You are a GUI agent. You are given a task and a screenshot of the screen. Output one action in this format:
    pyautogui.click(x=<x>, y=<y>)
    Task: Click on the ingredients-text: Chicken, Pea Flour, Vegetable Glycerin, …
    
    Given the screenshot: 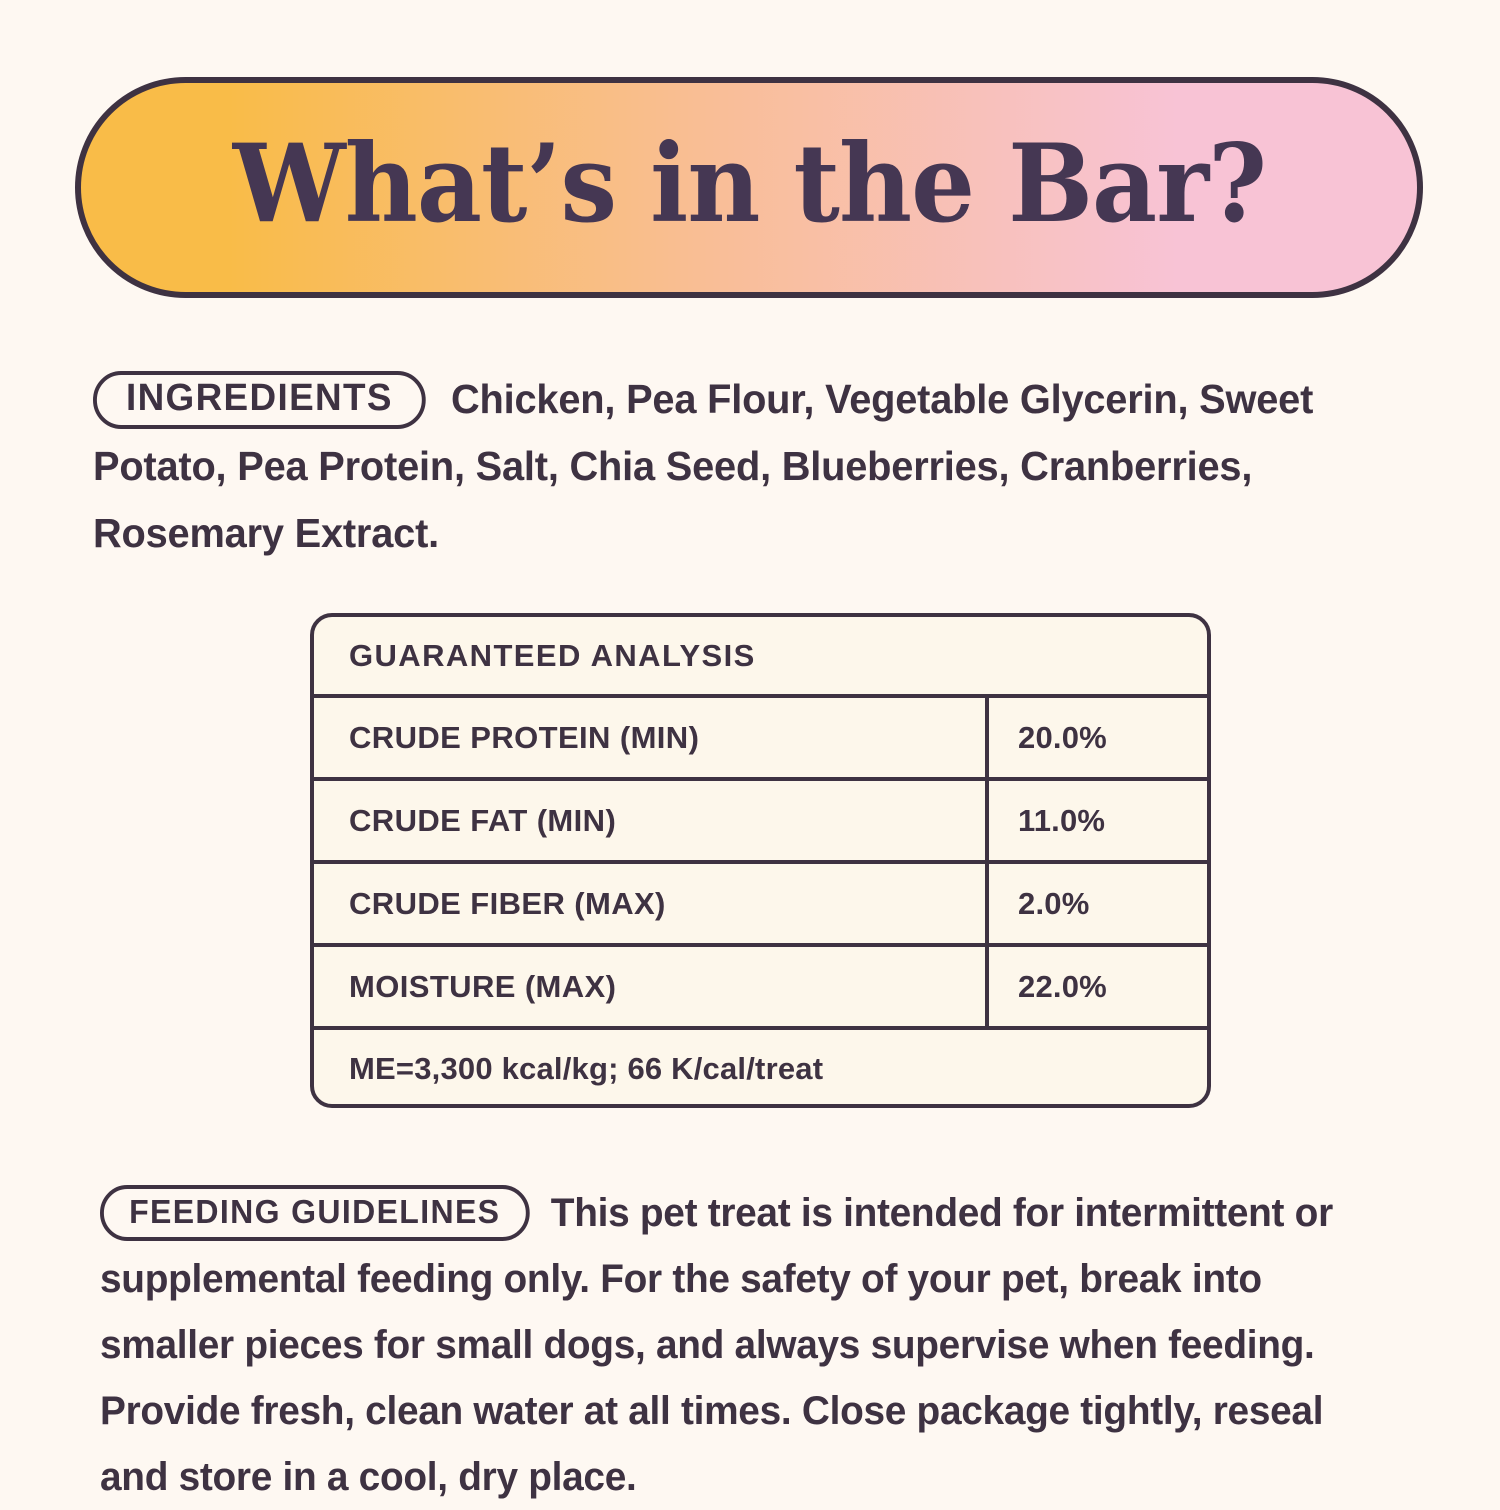 What is the action you would take?
    pyautogui.click(x=703, y=466)
    